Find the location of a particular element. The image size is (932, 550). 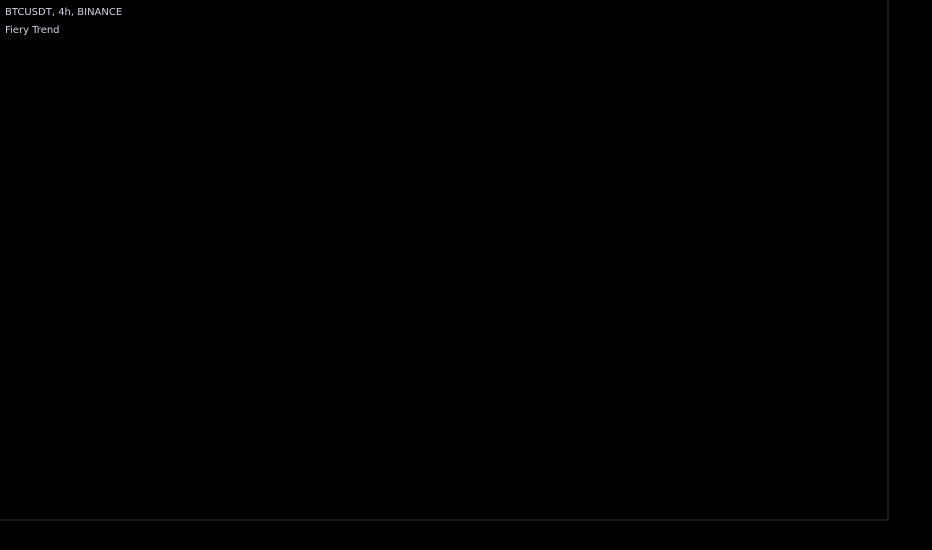

indicator-name: Fiery Trend is located at coordinates (32, 30).